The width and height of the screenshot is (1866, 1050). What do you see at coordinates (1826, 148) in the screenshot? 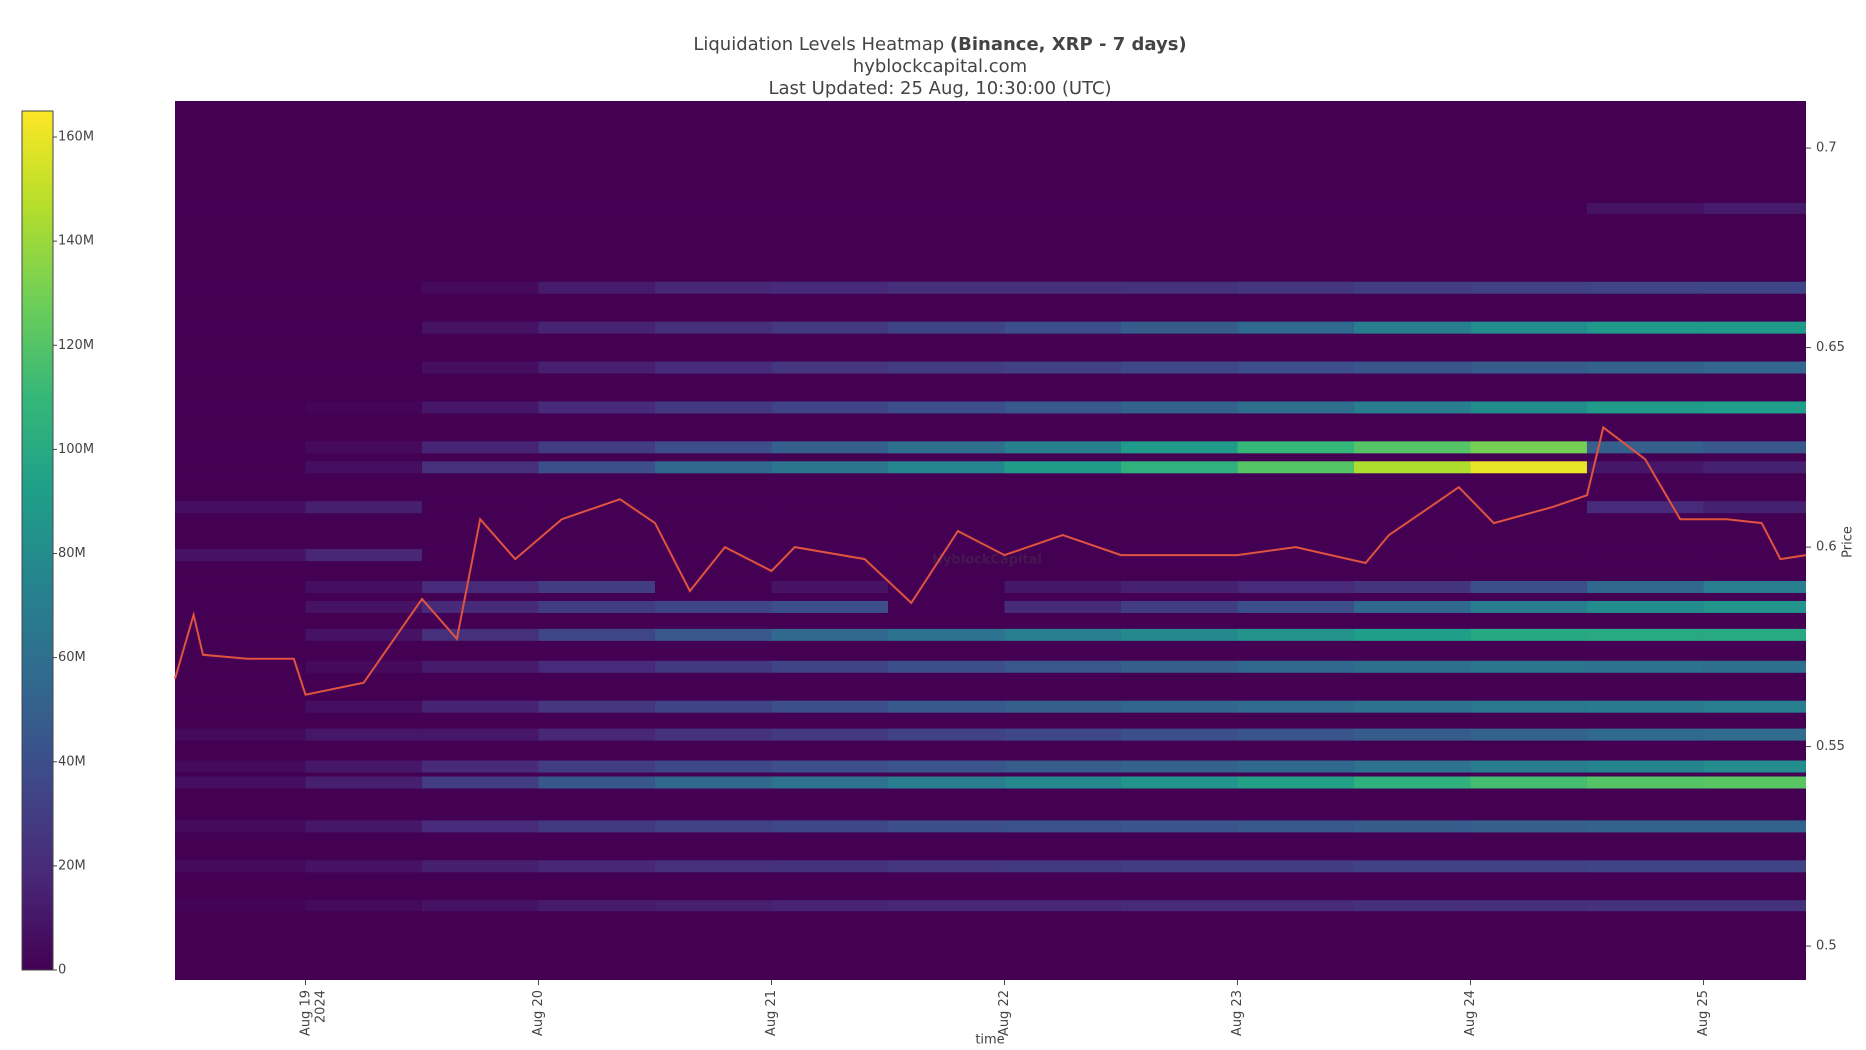
I see `y-tick-label: 0.7` at bounding box center [1826, 148].